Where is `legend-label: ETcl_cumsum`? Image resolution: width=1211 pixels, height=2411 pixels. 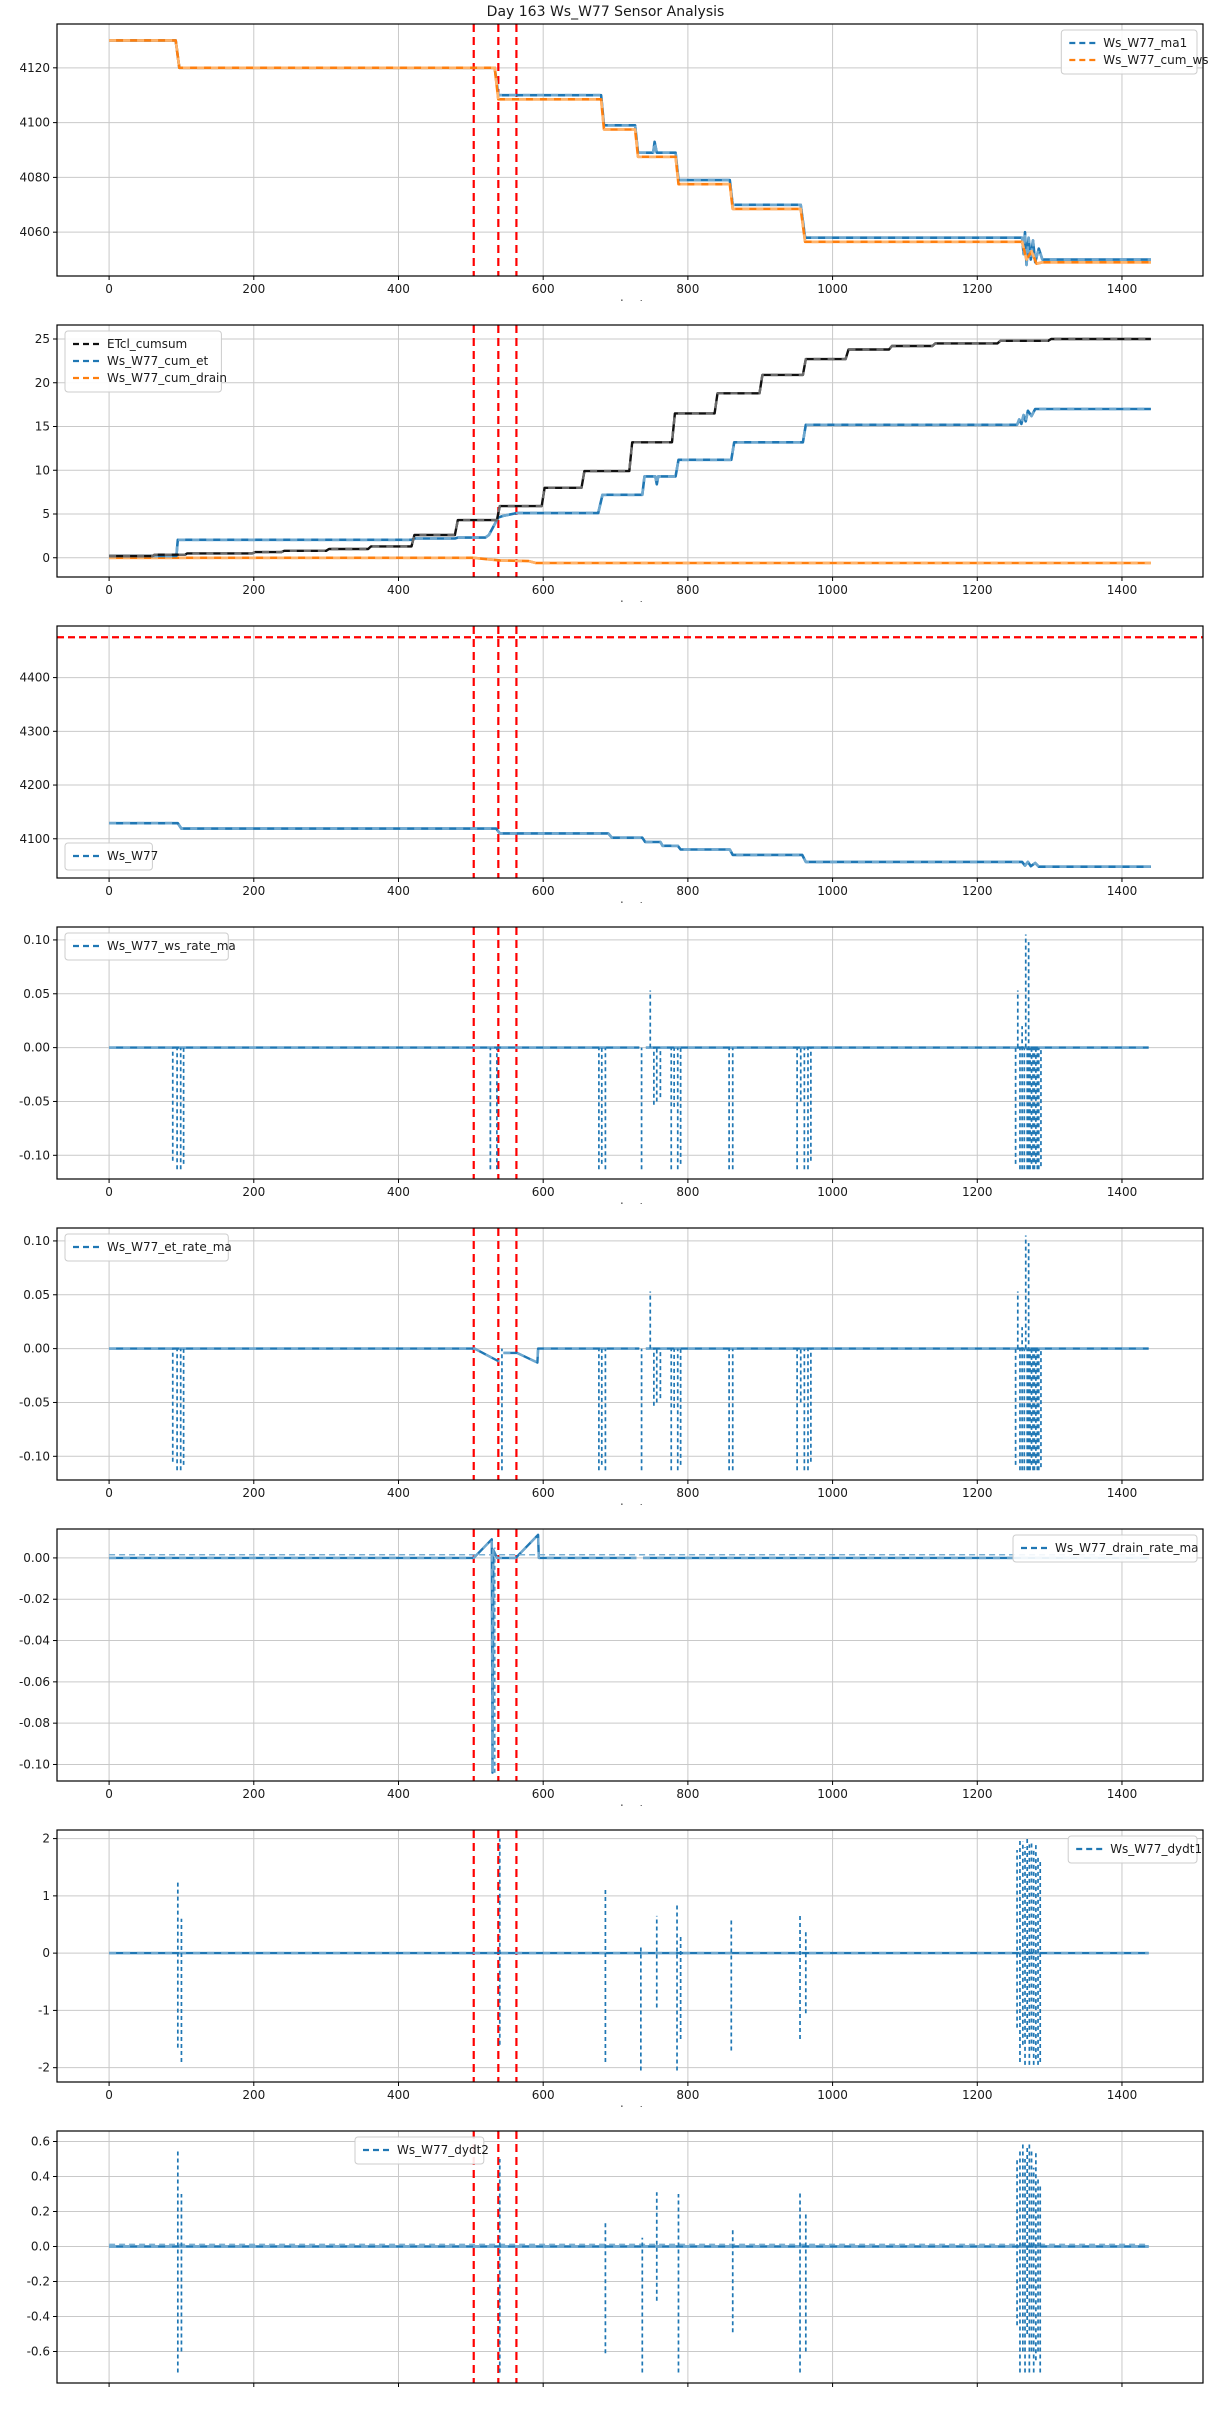 legend-label: ETcl_cumsum is located at coordinates (147, 344).